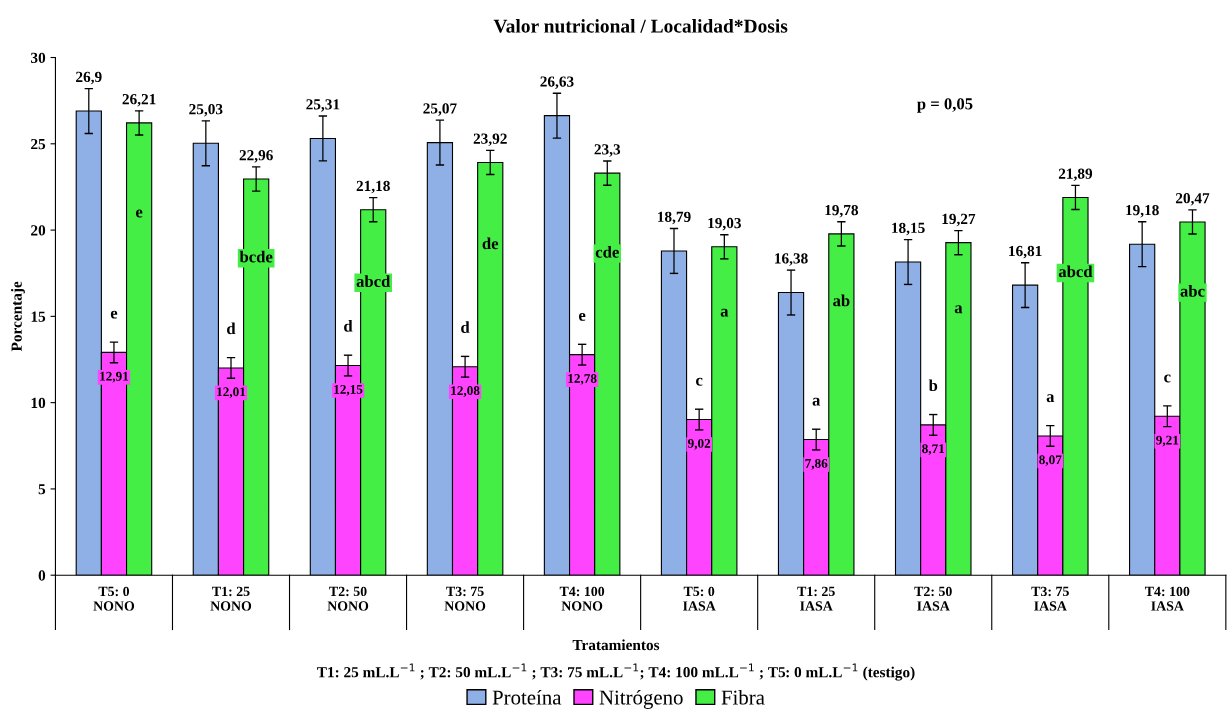  What do you see at coordinates (641, 699) in the screenshot?
I see `legend-label: Nitrógeno` at bounding box center [641, 699].